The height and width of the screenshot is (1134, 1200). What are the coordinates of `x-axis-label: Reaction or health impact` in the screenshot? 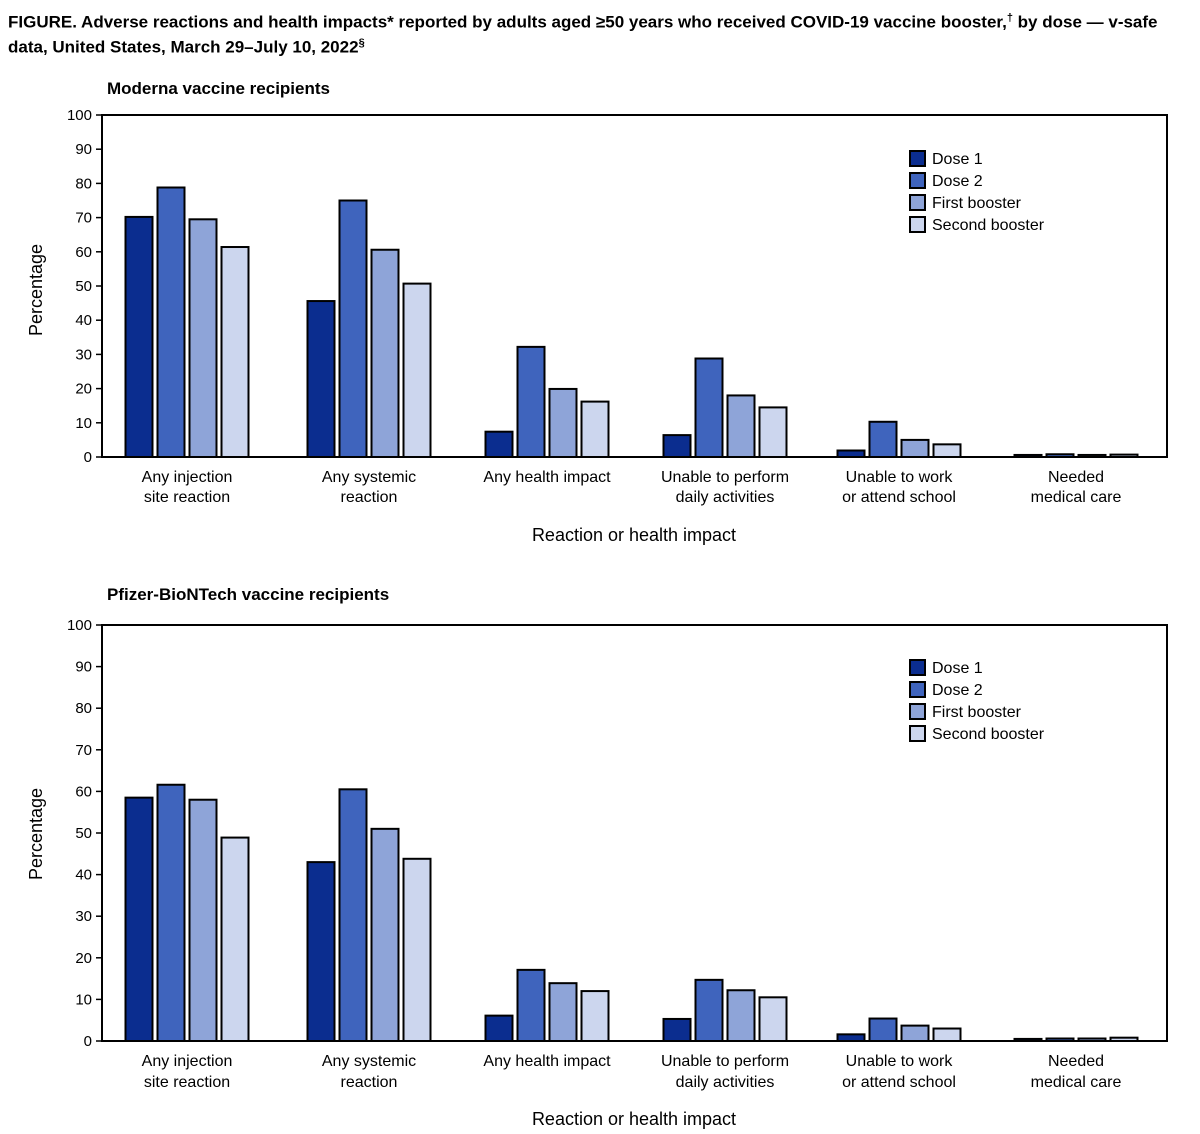 It's located at (634, 535).